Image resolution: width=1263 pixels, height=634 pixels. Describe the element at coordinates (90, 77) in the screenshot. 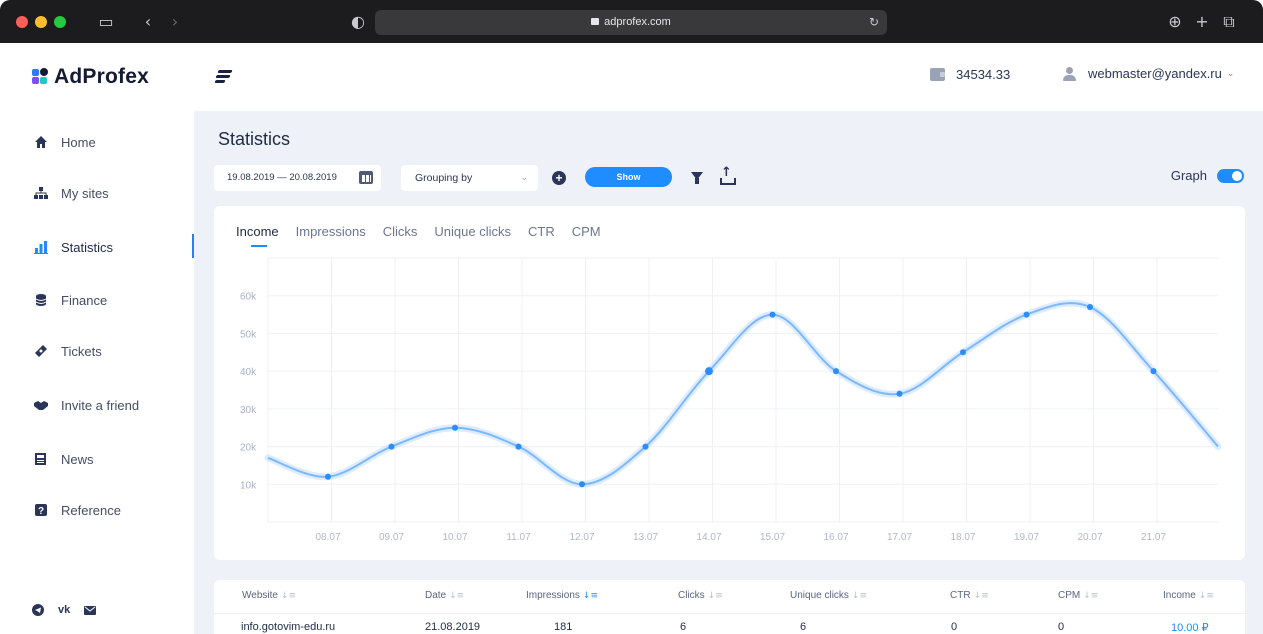

I see `logo: AdProfex` at that location.